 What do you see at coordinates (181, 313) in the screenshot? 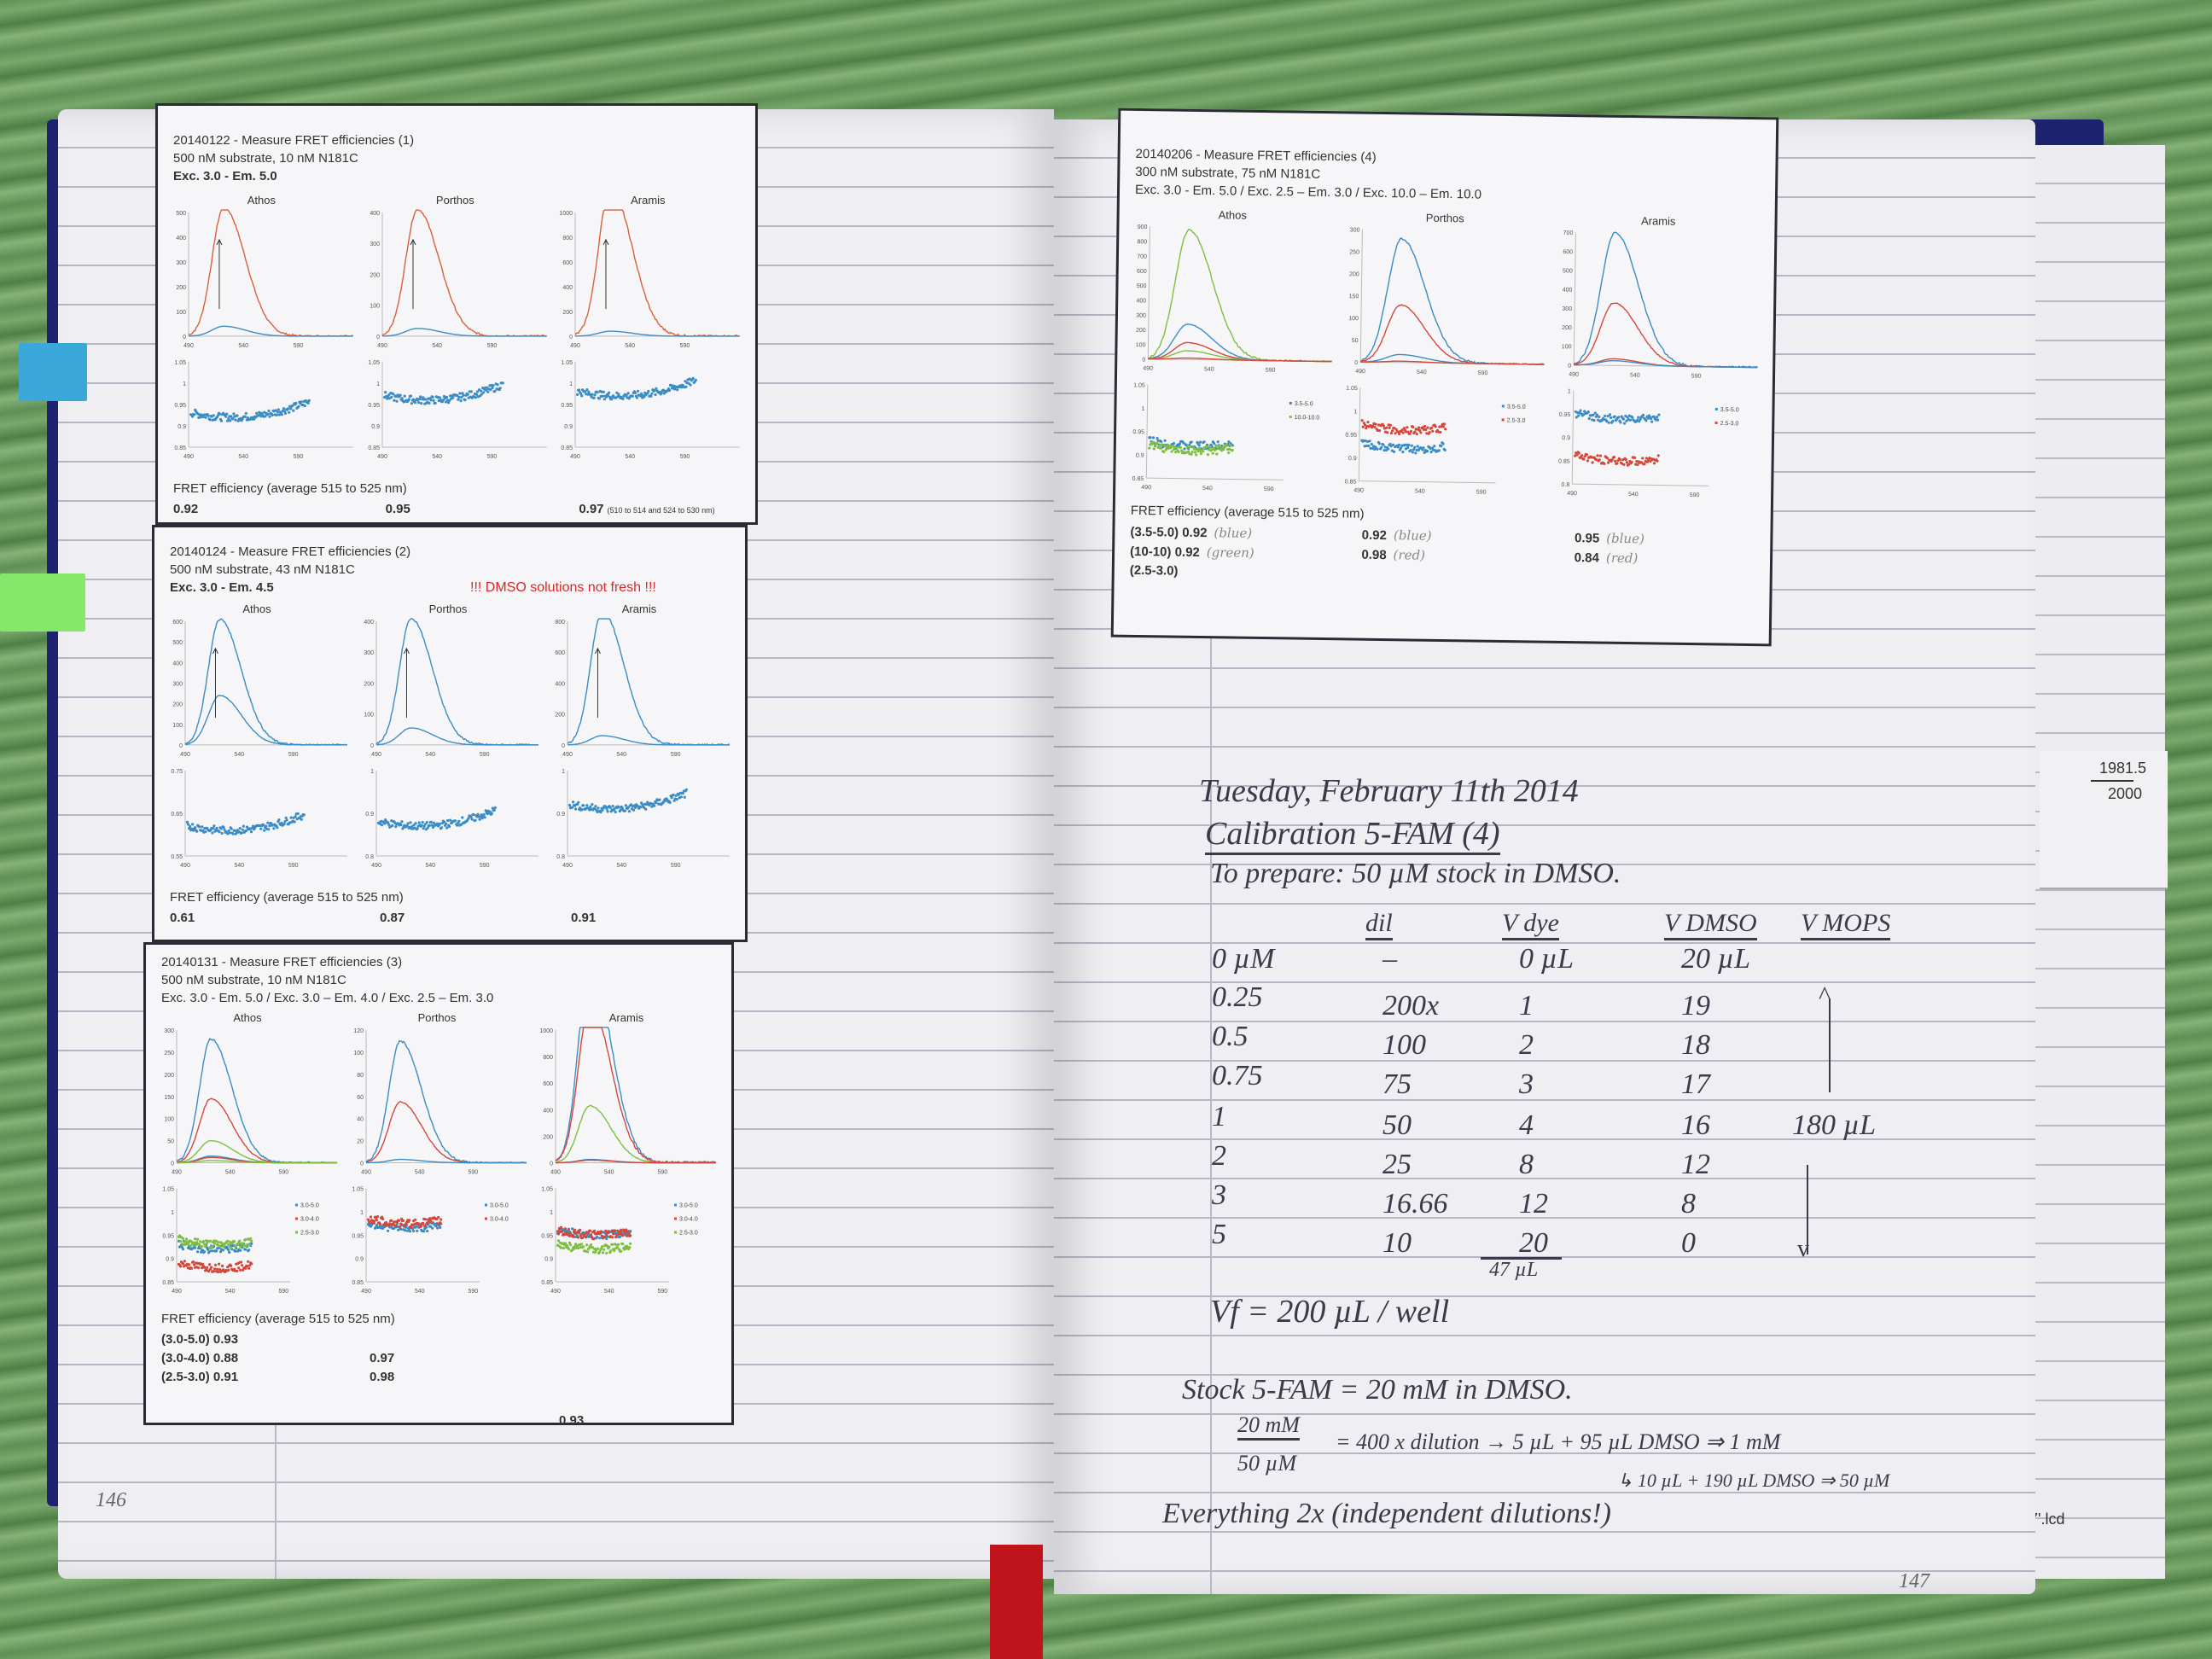
I see `y-tick-label: 100` at bounding box center [181, 313].